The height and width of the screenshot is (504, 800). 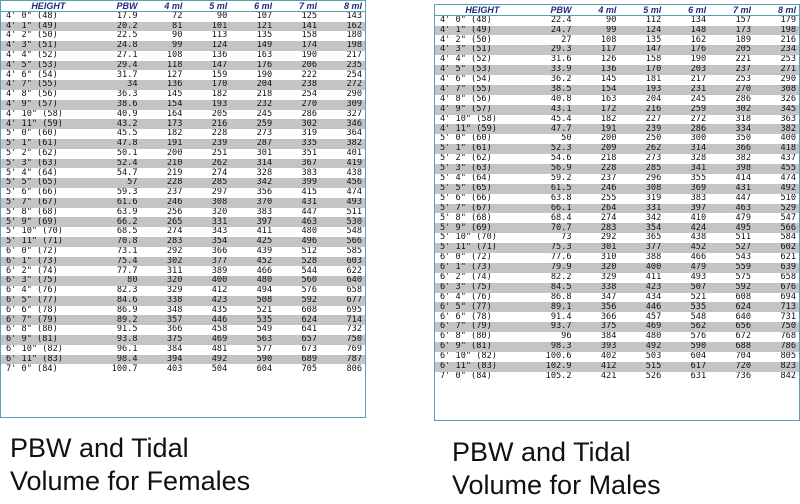 I want to click on cell-tv-6ml: 383, so click(x=698, y=198).